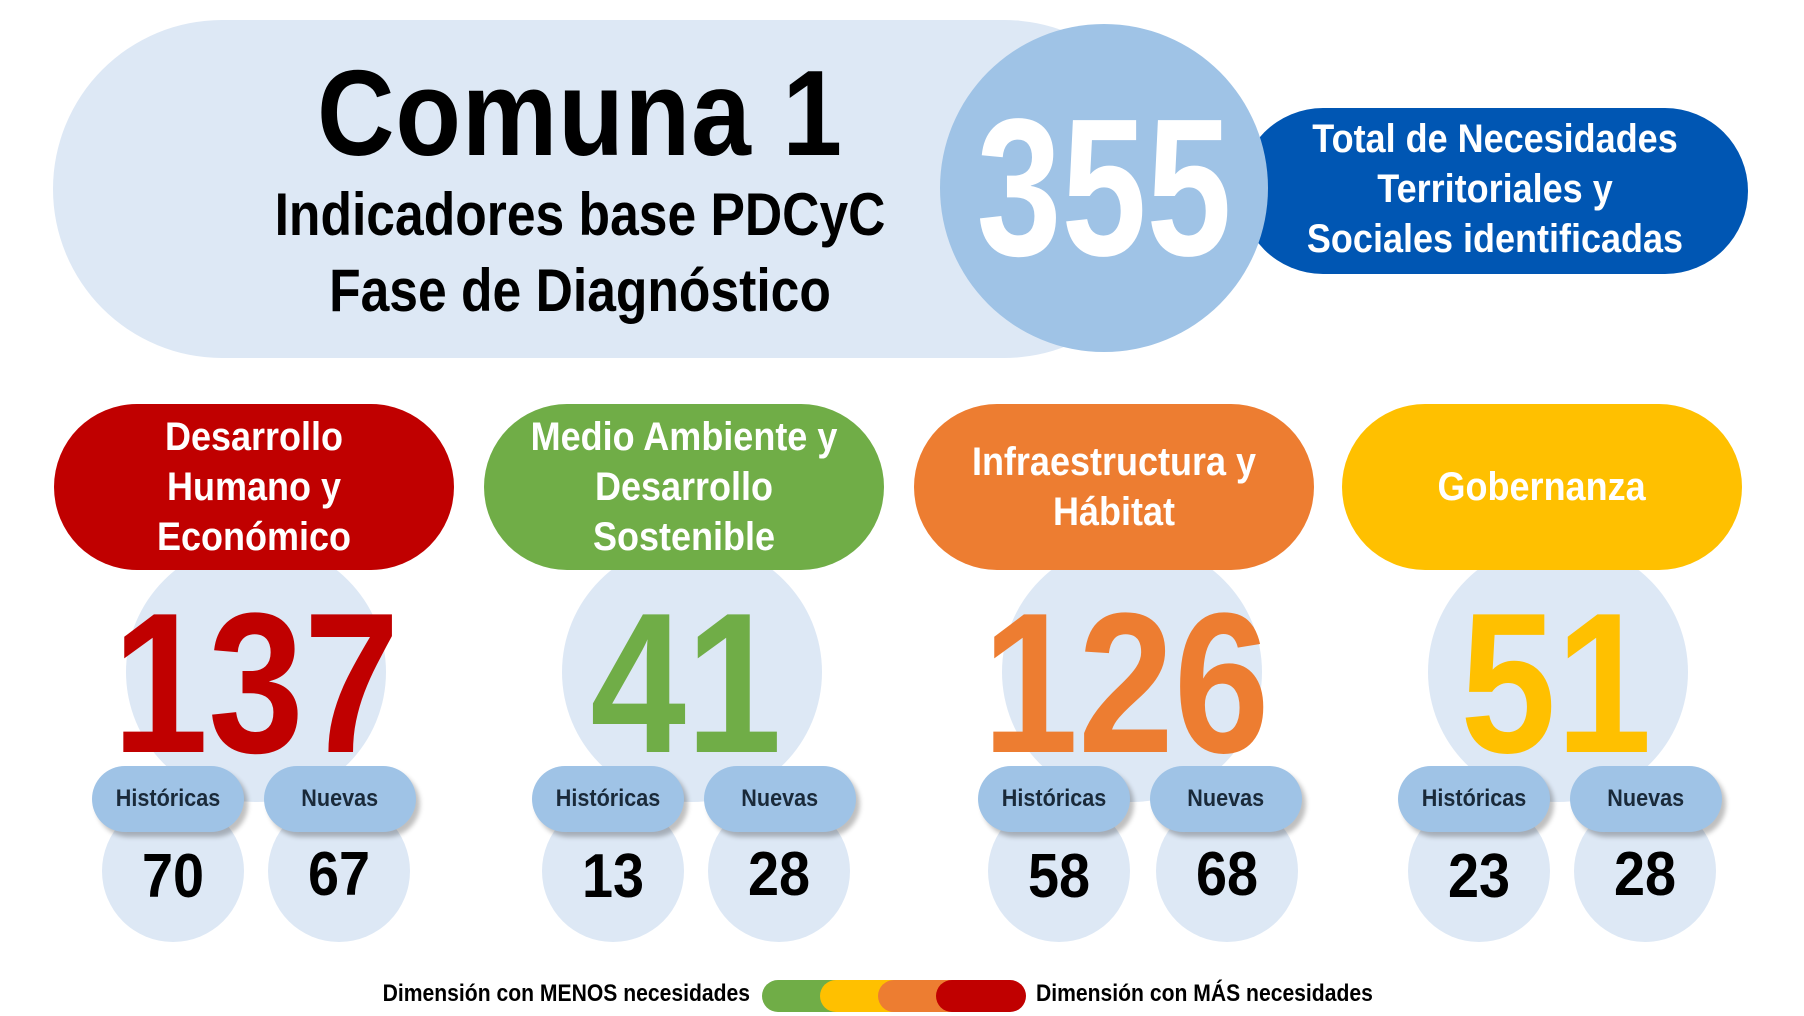  Describe the element at coordinates (1556, 683) in the screenshot. I see `dimension-total: 51` at that location.